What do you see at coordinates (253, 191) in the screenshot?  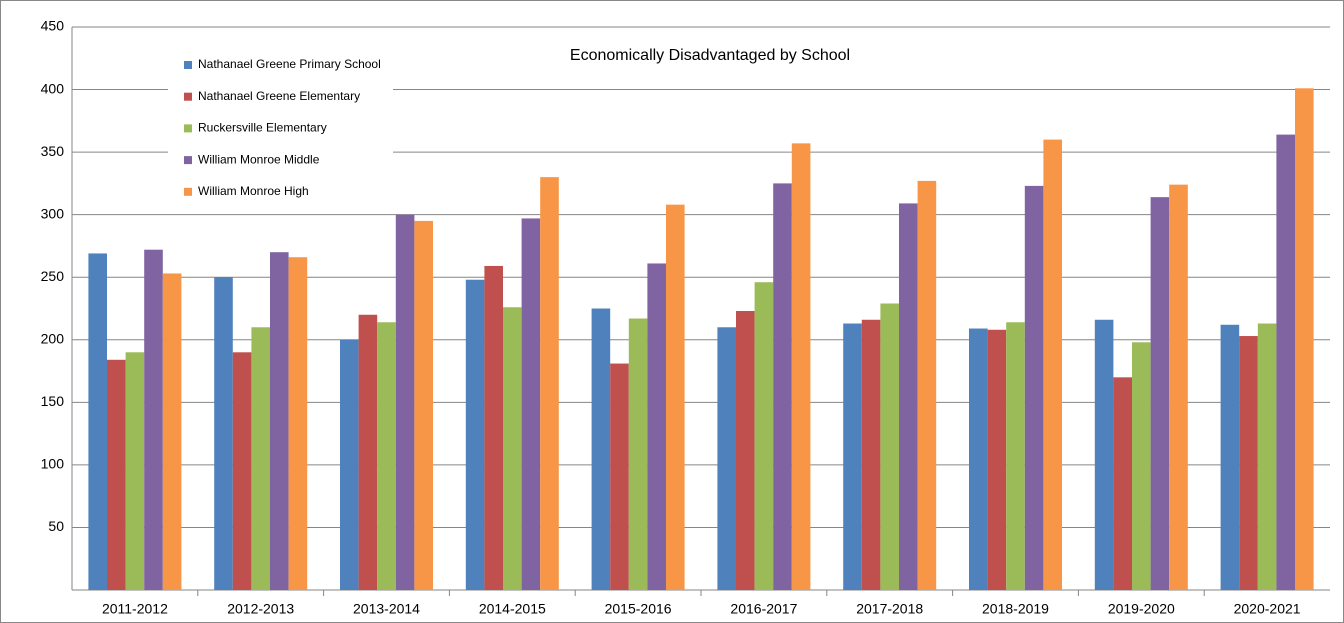 I see `legend-label: William Monroe High` at bounding box center [253, 191].